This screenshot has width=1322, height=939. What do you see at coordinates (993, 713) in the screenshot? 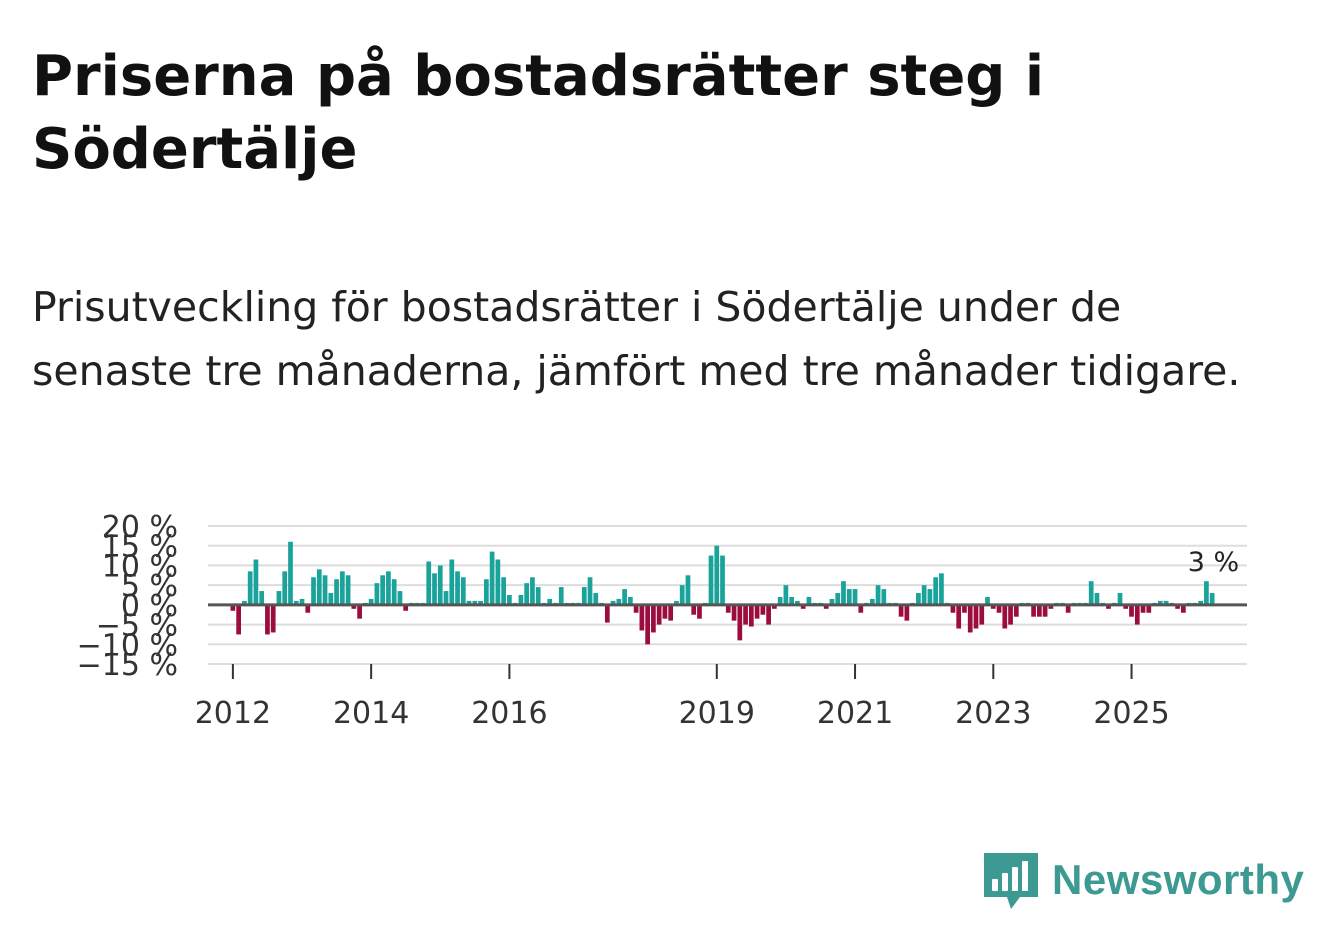
I see `x-tick-label: 2023` at bounding box center [993, 713].